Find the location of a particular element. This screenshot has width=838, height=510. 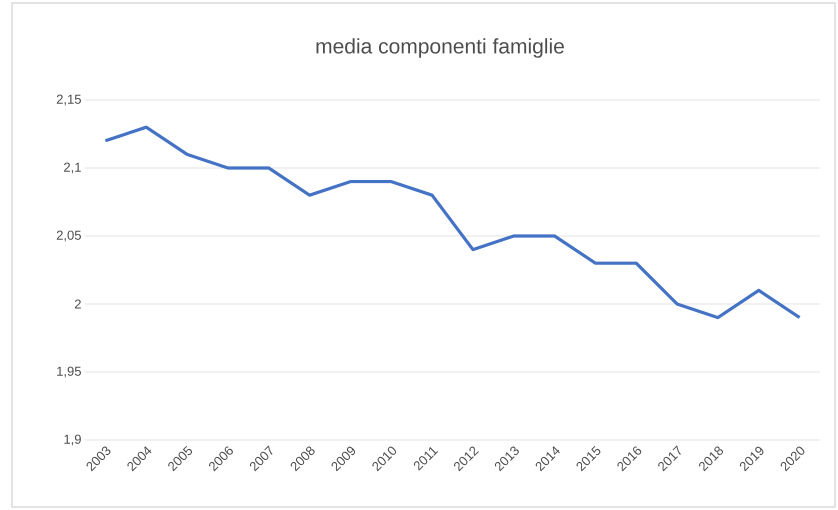

chart-title: media componenti famiglie is located at coordinates (440, 48).